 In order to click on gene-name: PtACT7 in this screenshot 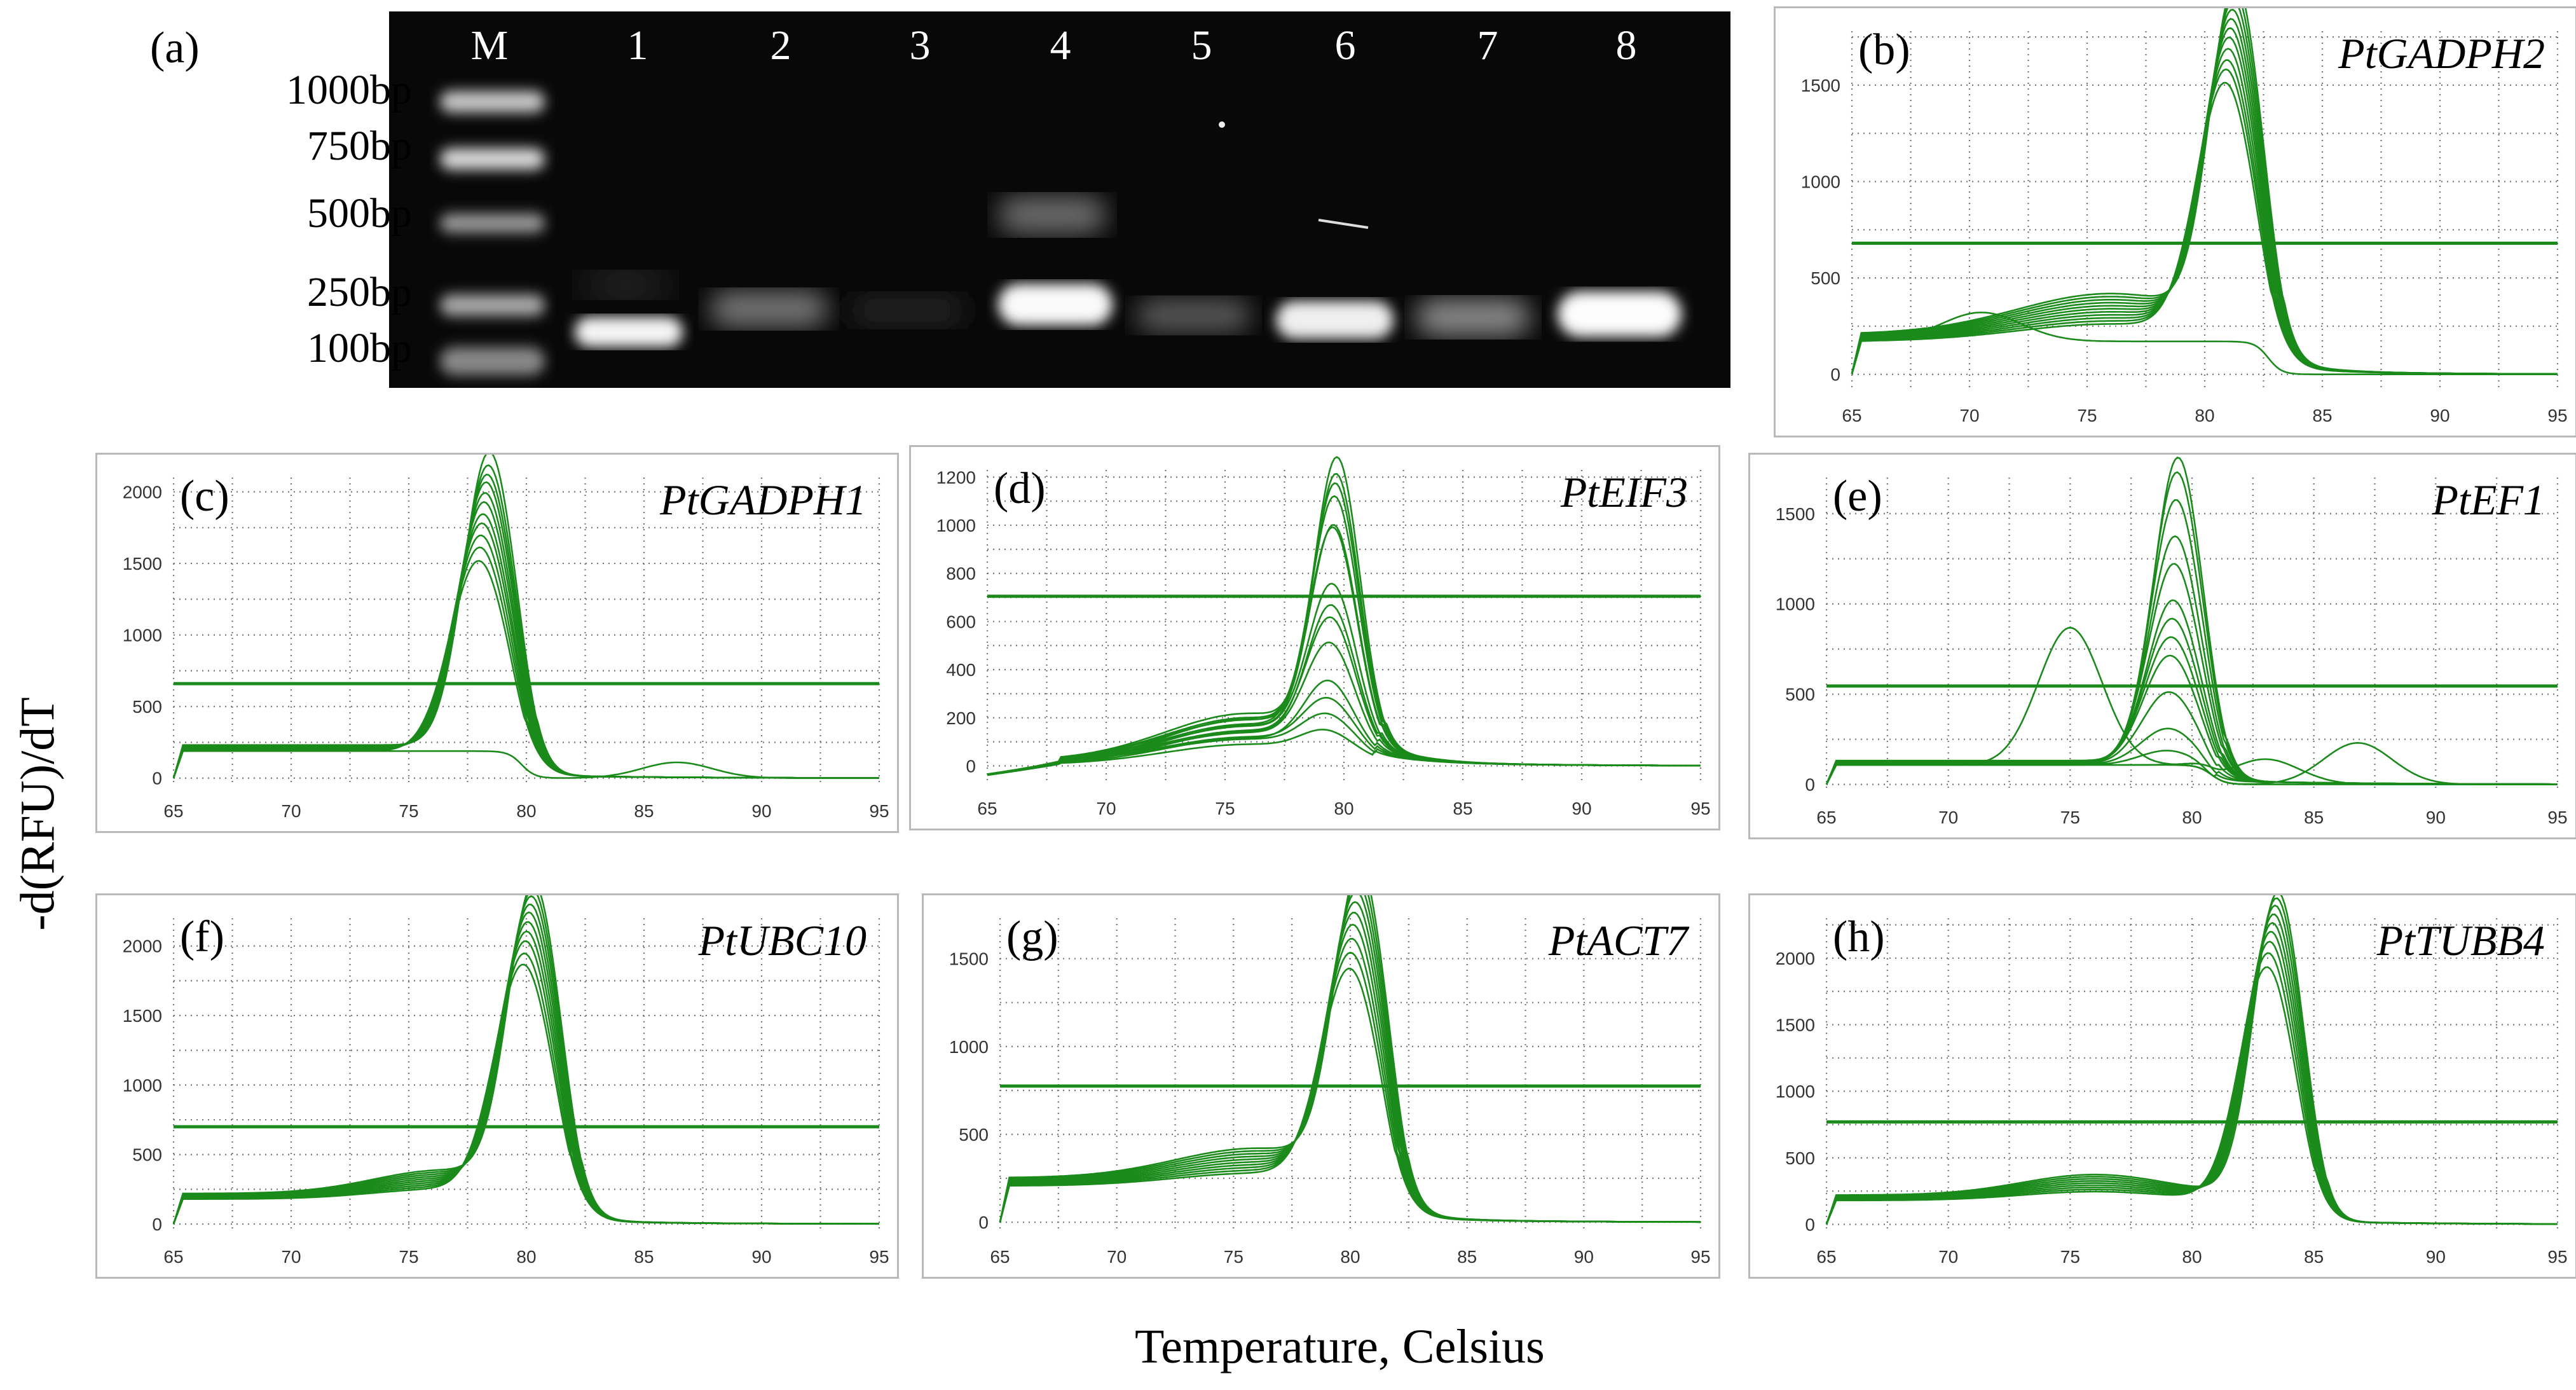, I will do `click(1619, 940)`.